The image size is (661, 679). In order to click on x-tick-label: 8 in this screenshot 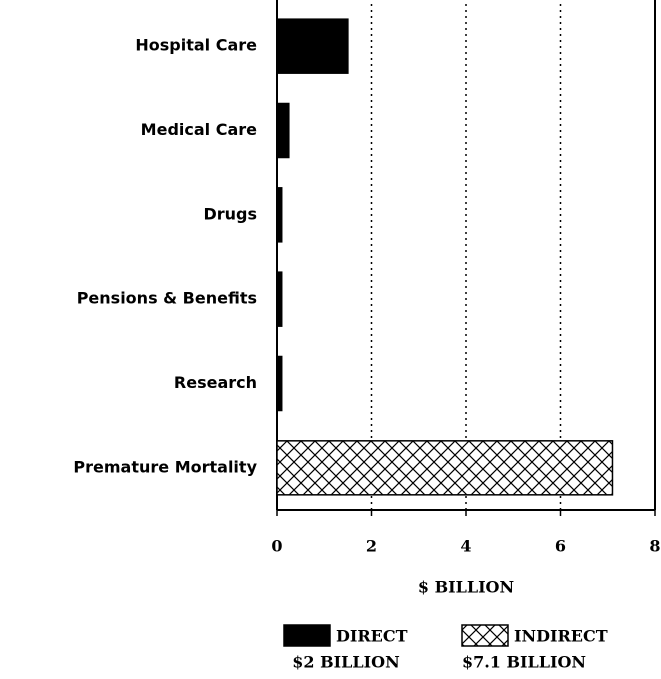, I will do `click(654, 546)`.